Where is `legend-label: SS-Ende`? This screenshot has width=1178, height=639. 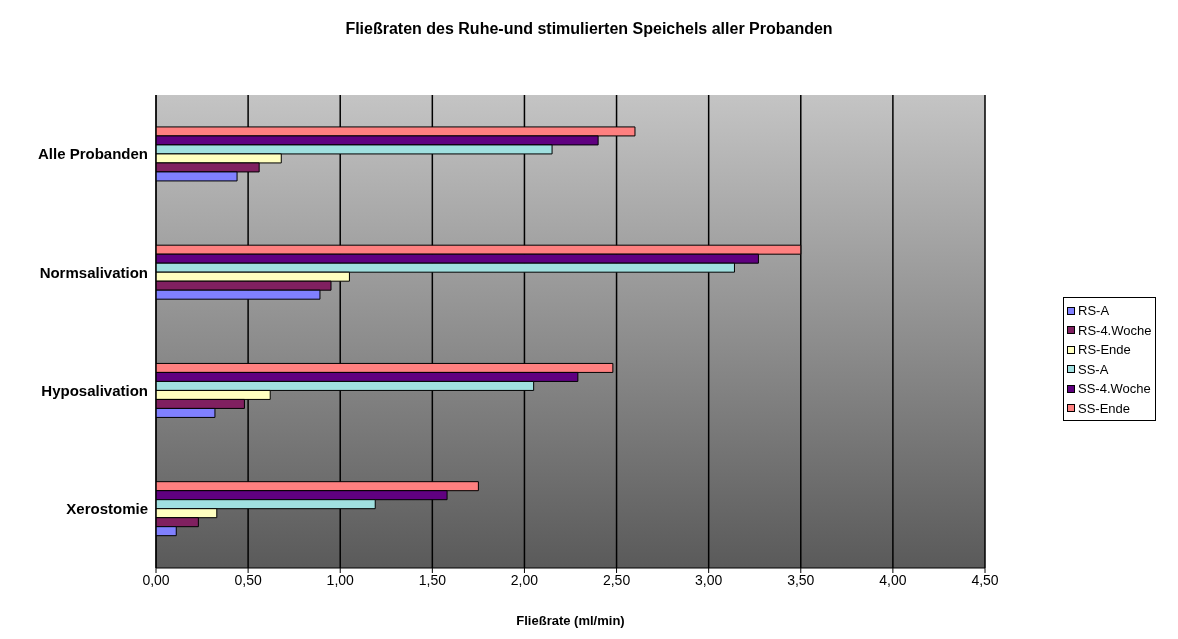 legend-label: SS-Ende is located at coordinates (1104, 408).